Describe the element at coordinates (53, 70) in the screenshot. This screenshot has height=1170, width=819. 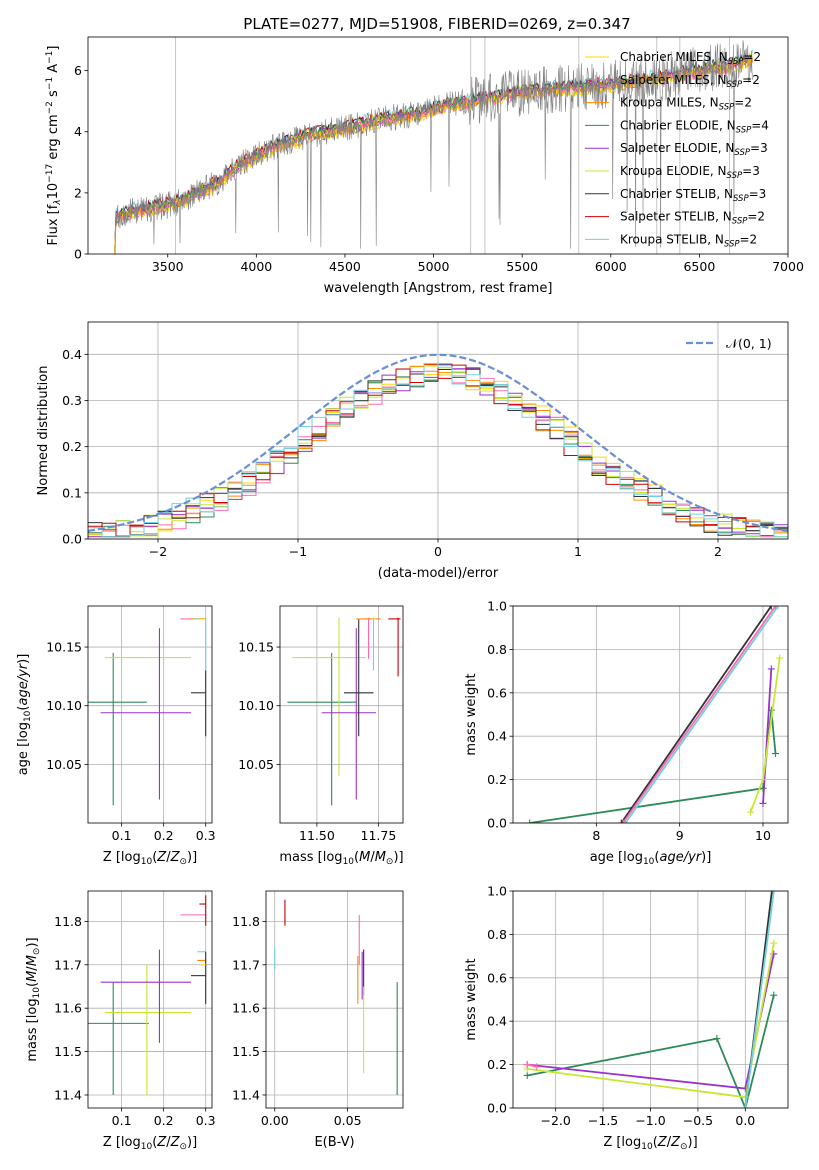
I see `label-part: A` at that location.